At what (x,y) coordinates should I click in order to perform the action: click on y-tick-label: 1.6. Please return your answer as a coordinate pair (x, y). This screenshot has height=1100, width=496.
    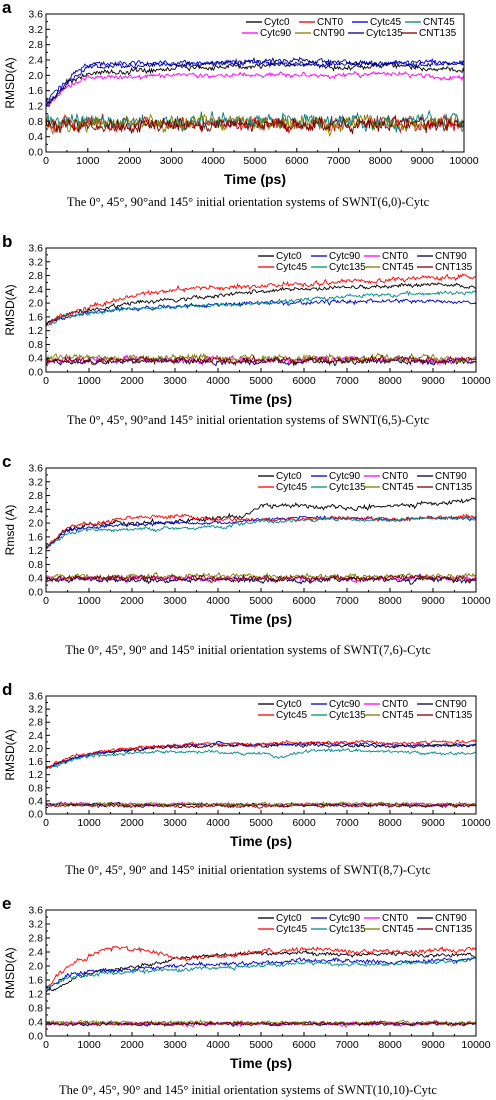
    Looking at the image, I should click on (35, 91).